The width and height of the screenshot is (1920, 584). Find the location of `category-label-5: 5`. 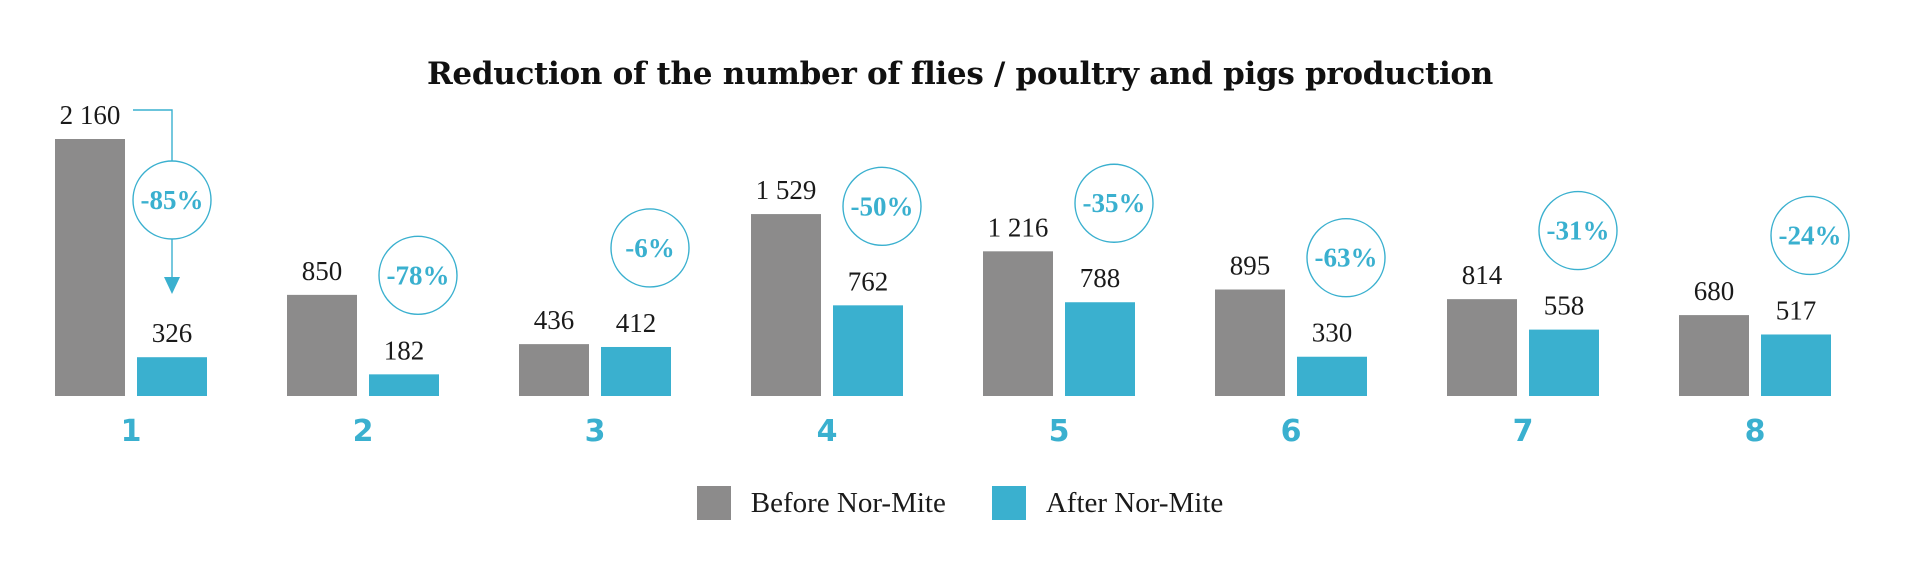

category-label-5: 5 is located at coordinates (1059, 431).